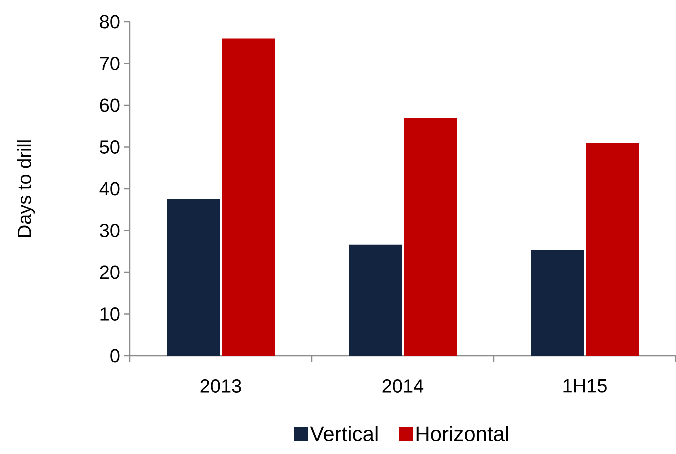  Describe the element at coordinates (110, 147) in the screenshot. I see `y-tick-label: 50` at that location.